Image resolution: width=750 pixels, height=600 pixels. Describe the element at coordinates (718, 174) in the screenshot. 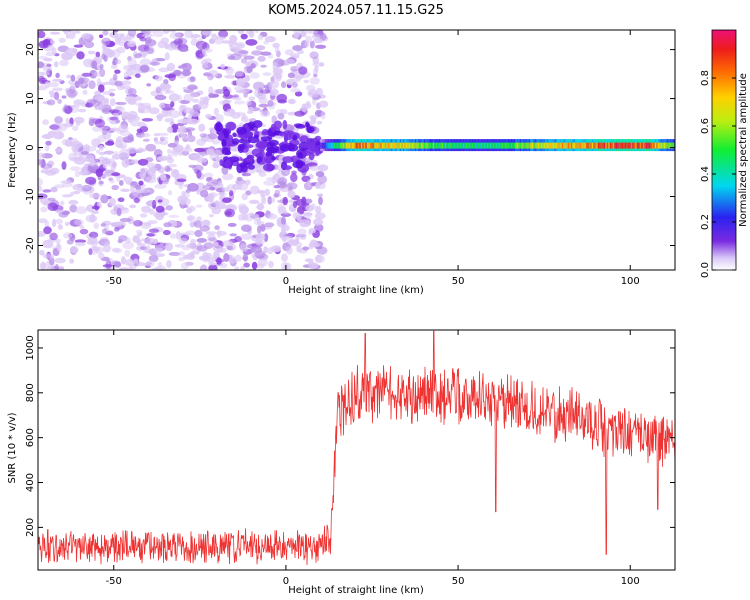

I see `colorbar-ticks: 0.0 0.2 0.4 0.6 0.8` at that location.